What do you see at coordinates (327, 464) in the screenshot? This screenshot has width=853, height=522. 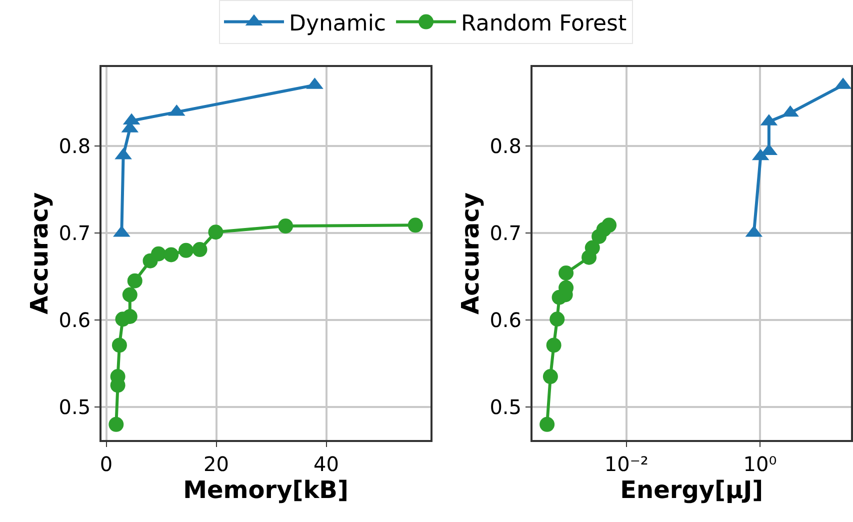 I see `x-tick-label: 40` at bounding box center [327, 464].